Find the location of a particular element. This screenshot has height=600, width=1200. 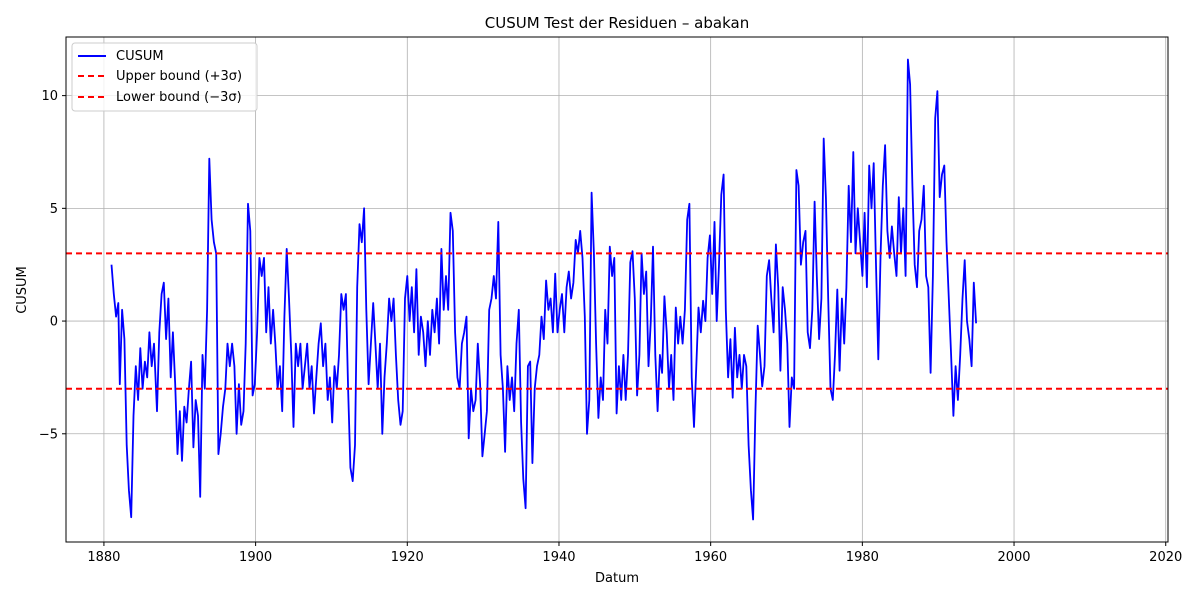

x-tick-label: 2020 is located at coordinates (1165, 557).